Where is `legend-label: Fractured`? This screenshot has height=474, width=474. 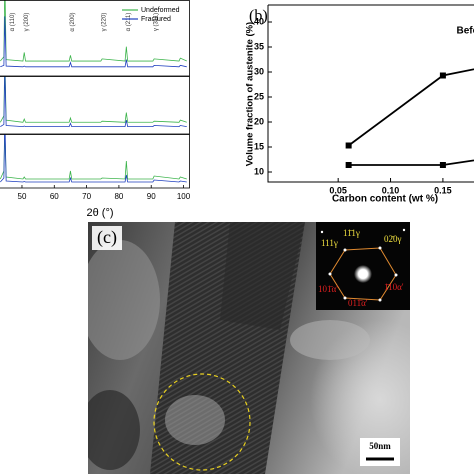 legend-label: Fractured is located at coordinates (156, 19).